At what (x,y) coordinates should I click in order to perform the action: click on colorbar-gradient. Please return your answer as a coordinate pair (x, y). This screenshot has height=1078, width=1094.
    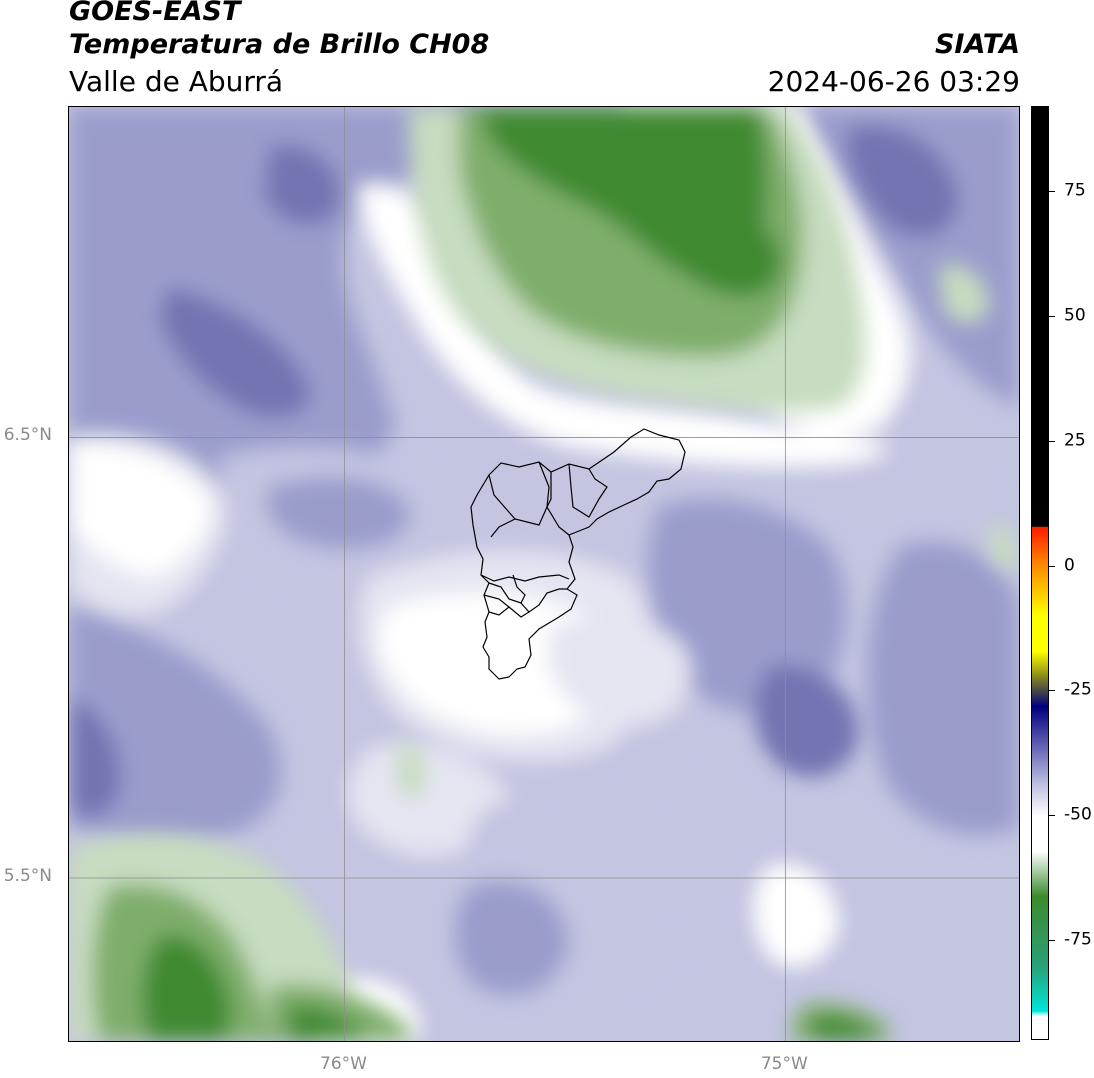
    Looking at the image, I should click on (1040, 573).